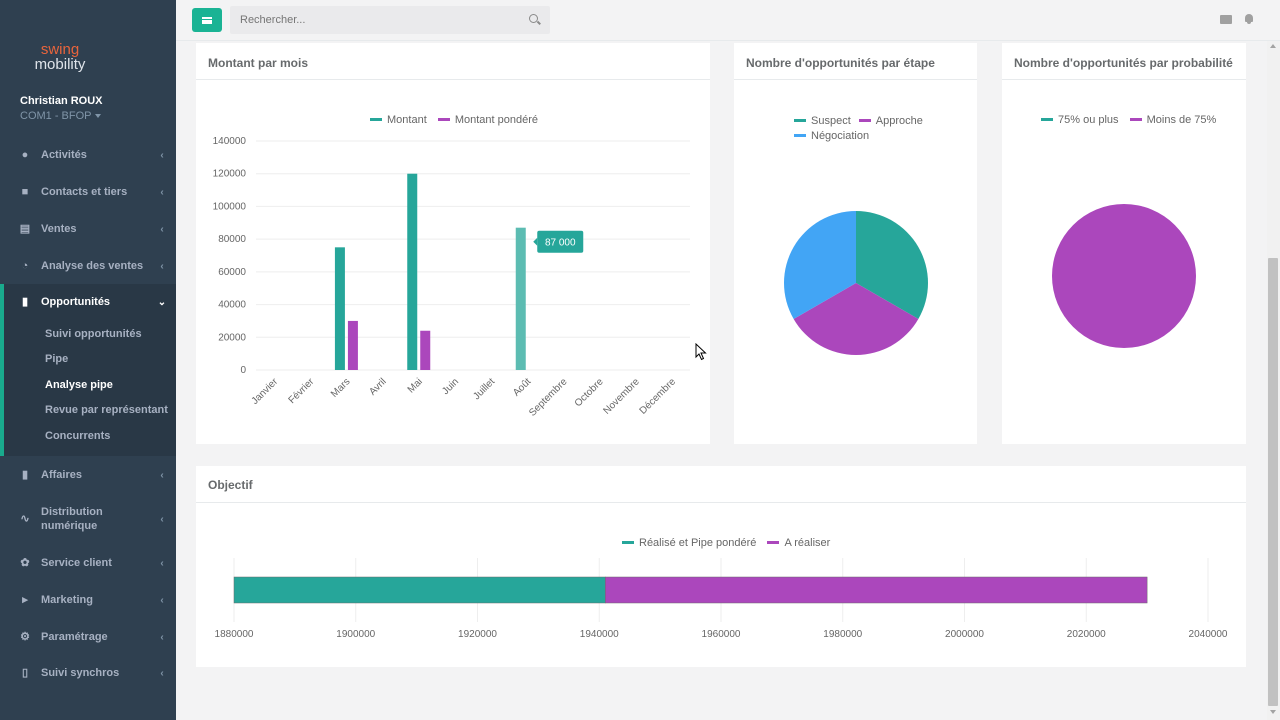 The width and height of the screenshot is (1280, 720). I want to click on legend-item-75-plus: 75% ou plus, so click(1080, 120).